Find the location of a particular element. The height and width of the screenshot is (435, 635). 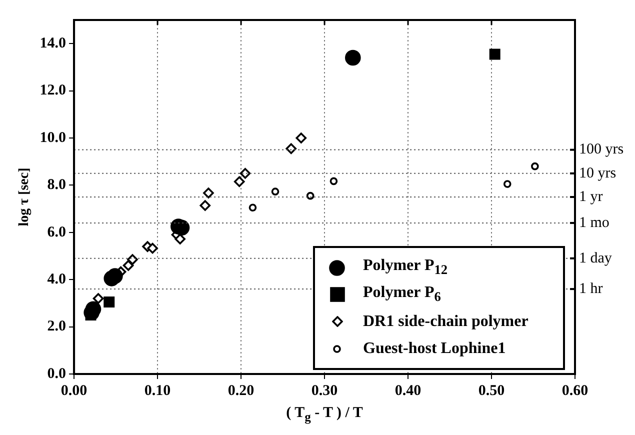

x-axis-title: ( T$_{g}$ - T ) / T is located at coordinates (324, 415).